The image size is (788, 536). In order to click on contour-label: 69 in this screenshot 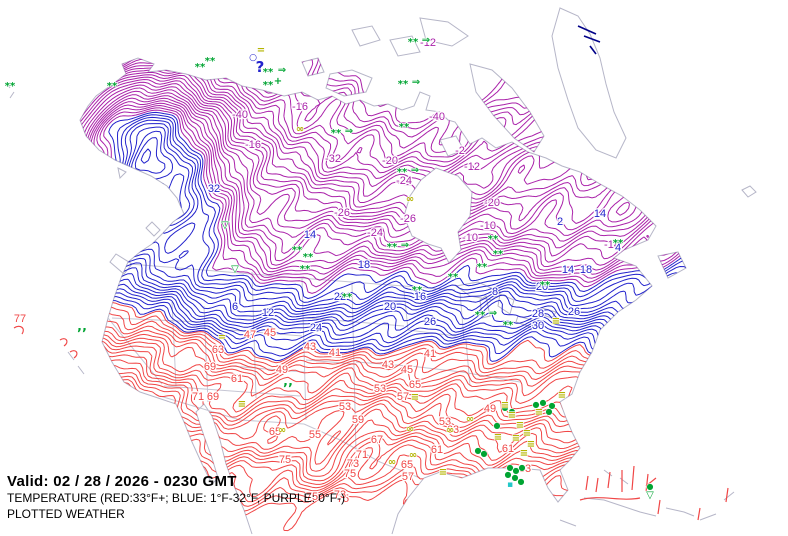, I will do `click(210, 367)`.